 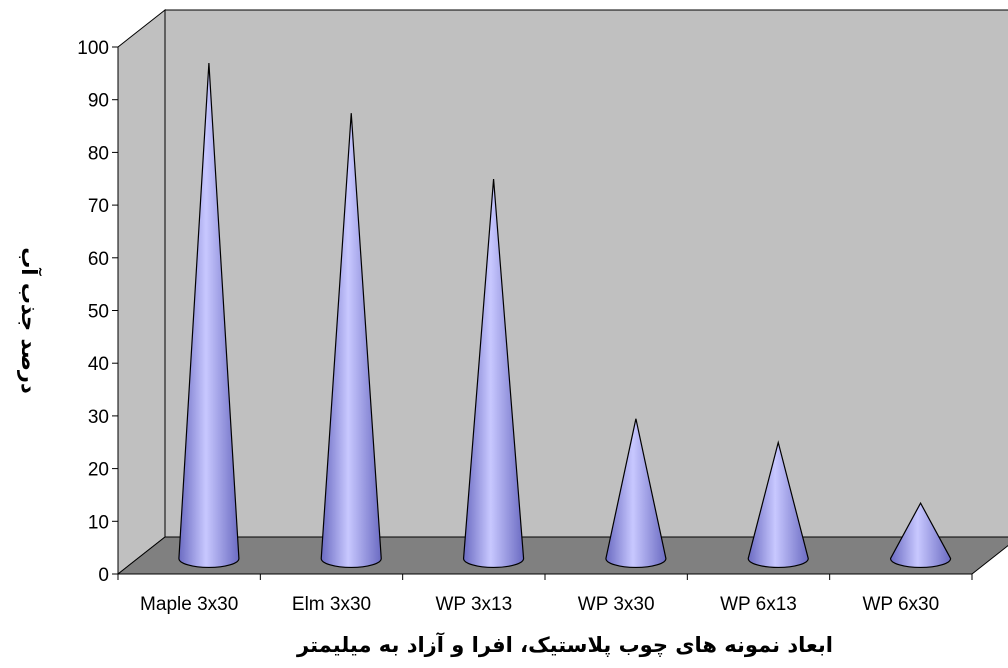 What do you see at coordinates (29, 320) in the screenshot?
I see `y-axis-title: درصد جذب آب` at bounding box center [29, 320].